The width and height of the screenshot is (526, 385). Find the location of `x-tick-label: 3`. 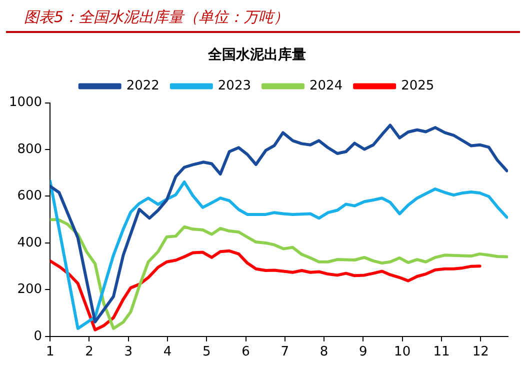

x-tick-label: 3 is located at coordinates (128, 352).